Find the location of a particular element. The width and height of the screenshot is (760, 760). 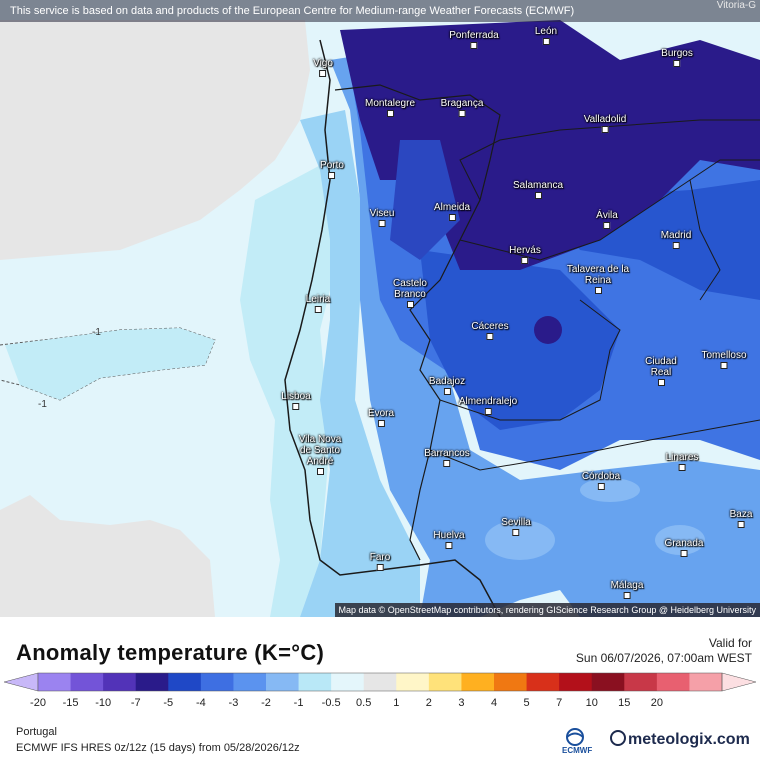

city-burgos: Burgos is located at coordinates (677, 57).